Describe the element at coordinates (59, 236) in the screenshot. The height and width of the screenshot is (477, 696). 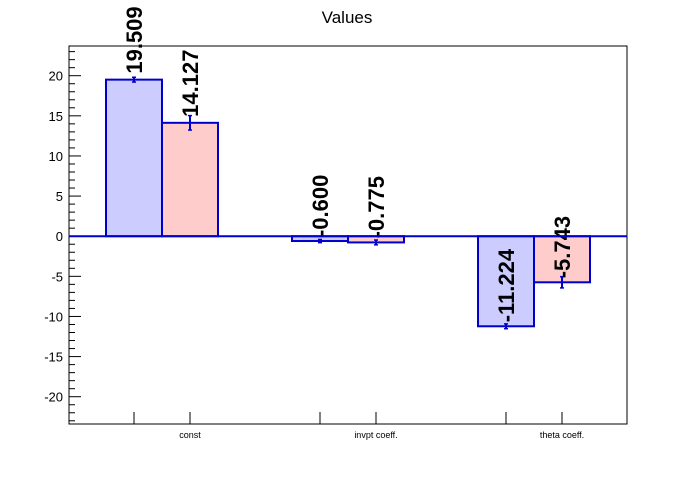
I see `y-tick-label: 0` at that location.